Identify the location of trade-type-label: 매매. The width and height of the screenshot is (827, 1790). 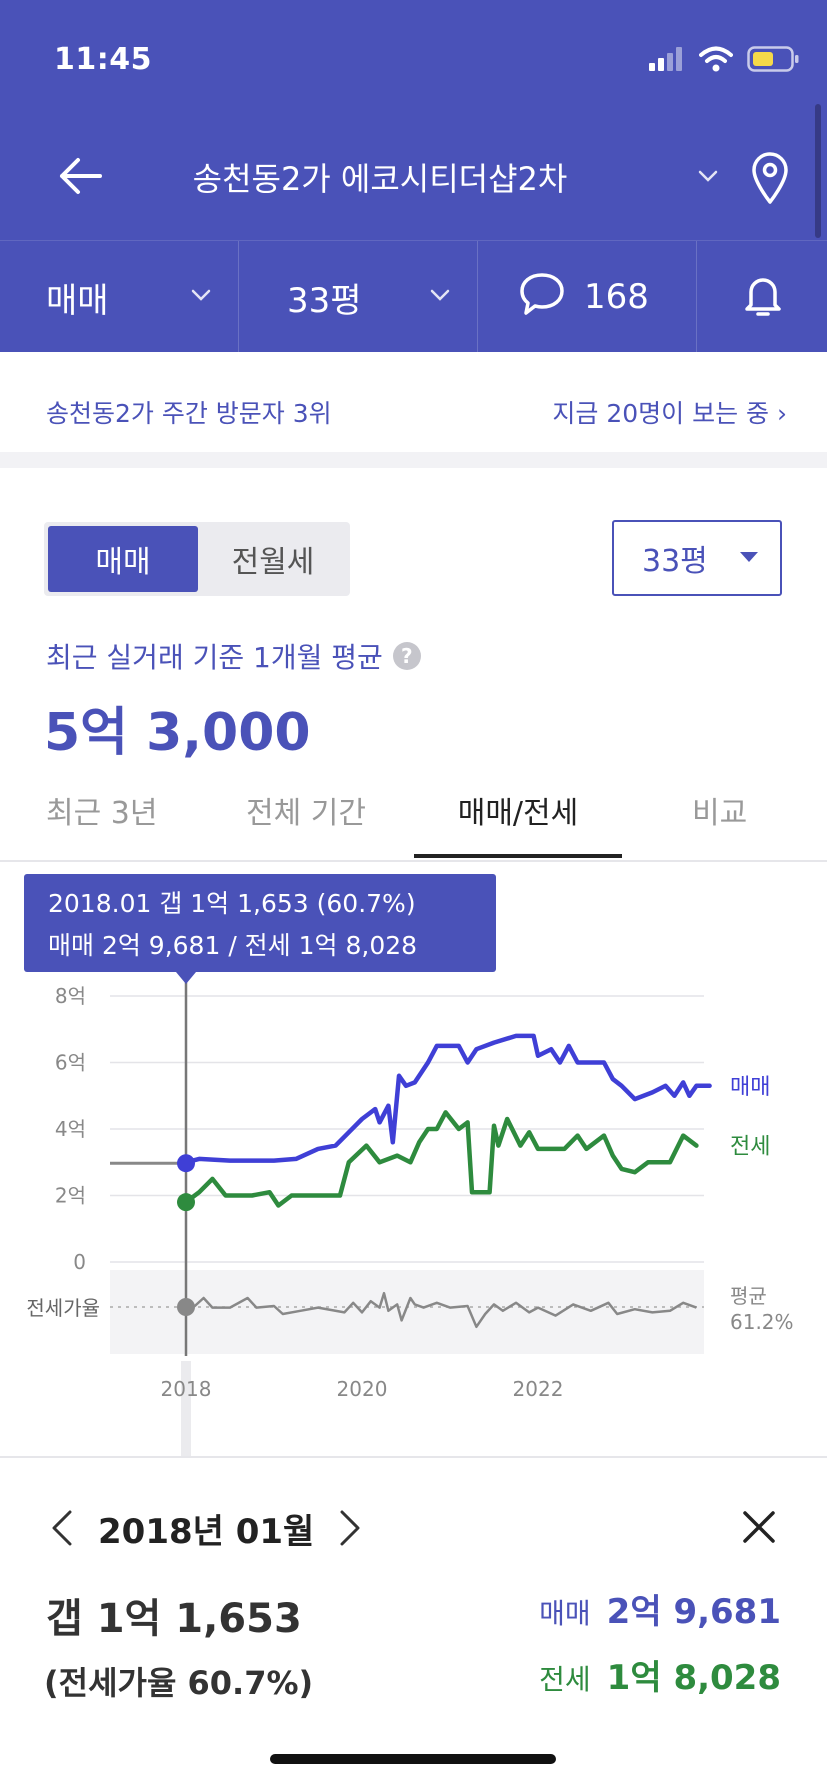
(77, 300).